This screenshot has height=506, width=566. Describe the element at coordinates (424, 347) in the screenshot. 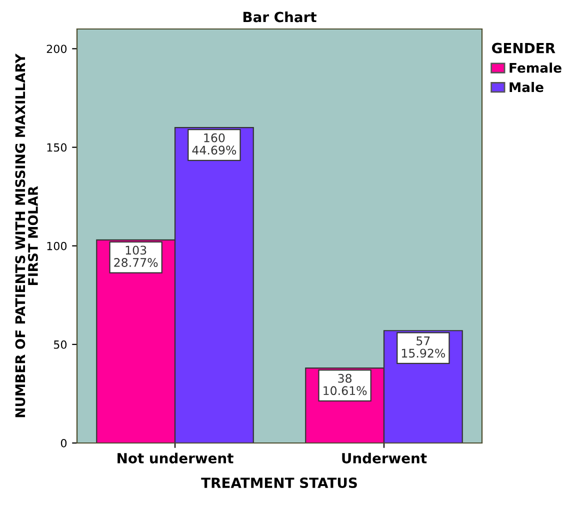

I see `data-label: 57 15.92%` at that location.